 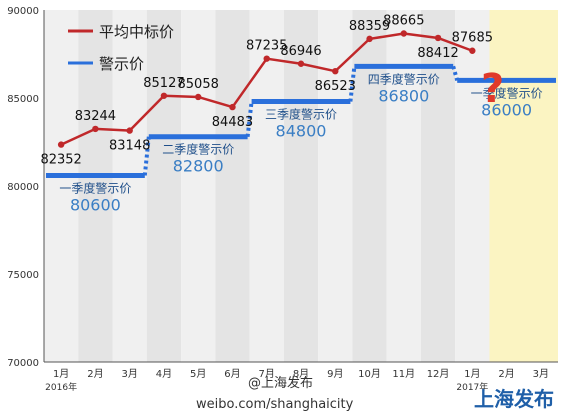 What do you see at coordinates (23, 99) in the screenshot?
I see `y-tick-label-3: 85000` at bounding box center [23, 99].